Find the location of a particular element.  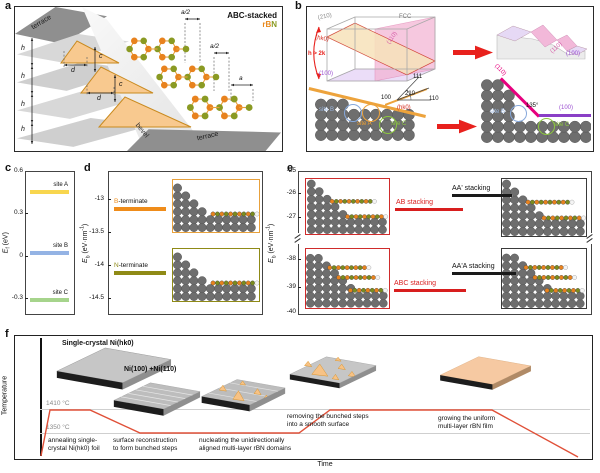

caption-line: surface reconstruction is located at coordinates (145, 440).